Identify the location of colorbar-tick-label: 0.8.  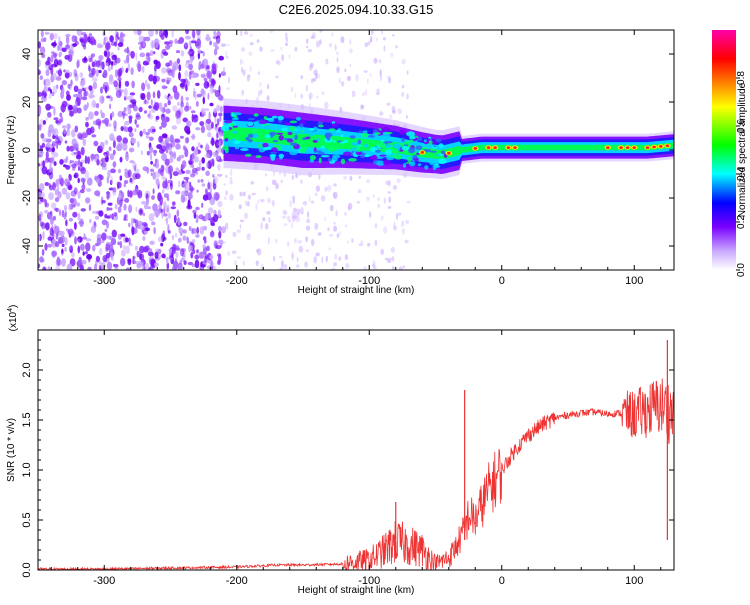
(741, 78).